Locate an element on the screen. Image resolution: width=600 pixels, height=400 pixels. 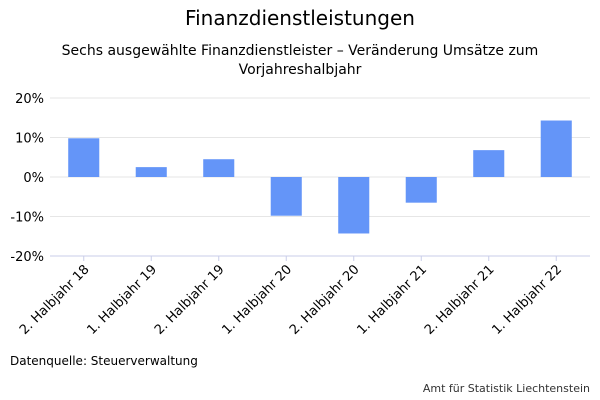
x-tick-label: 1. Halbjahr 20 is located at coordinates (257, 300).